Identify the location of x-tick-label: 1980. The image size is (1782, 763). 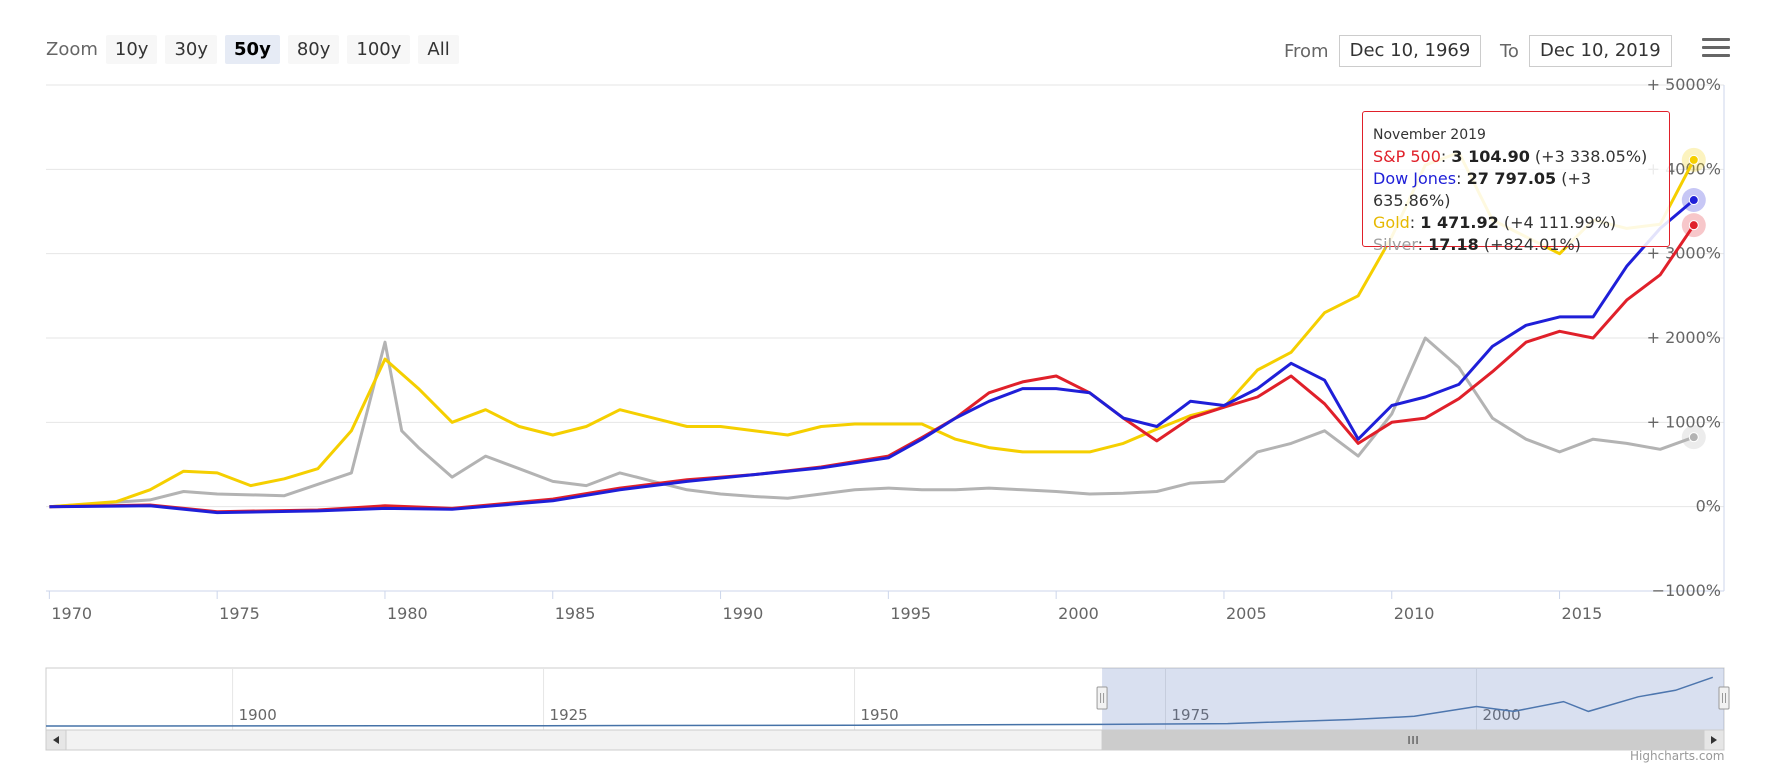
(407, 613).